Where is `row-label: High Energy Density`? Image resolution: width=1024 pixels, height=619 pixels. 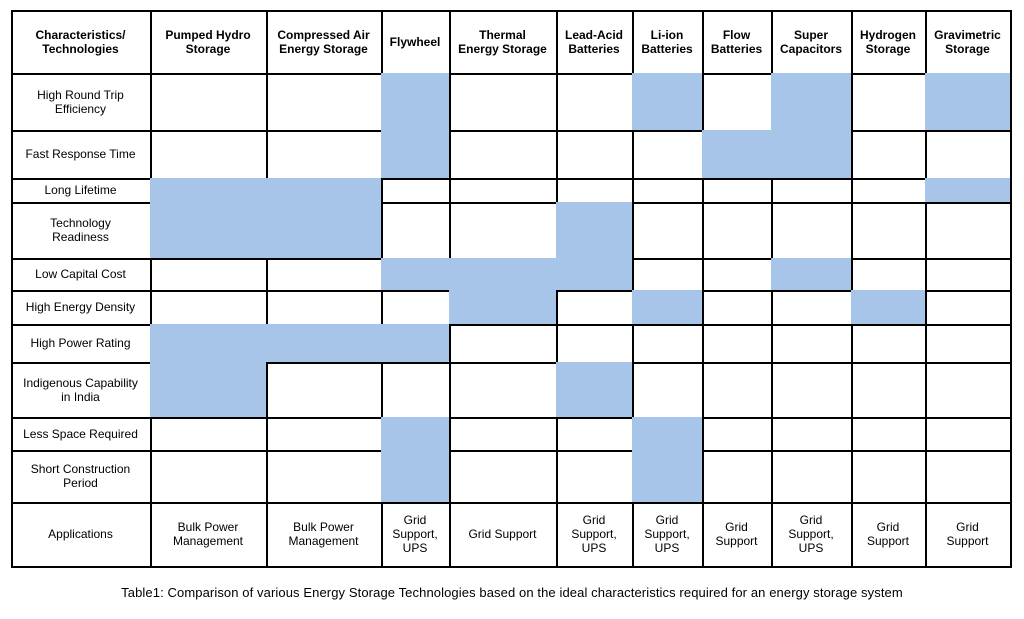 row-label: High Energy Density is located at coordinates (81, 308).